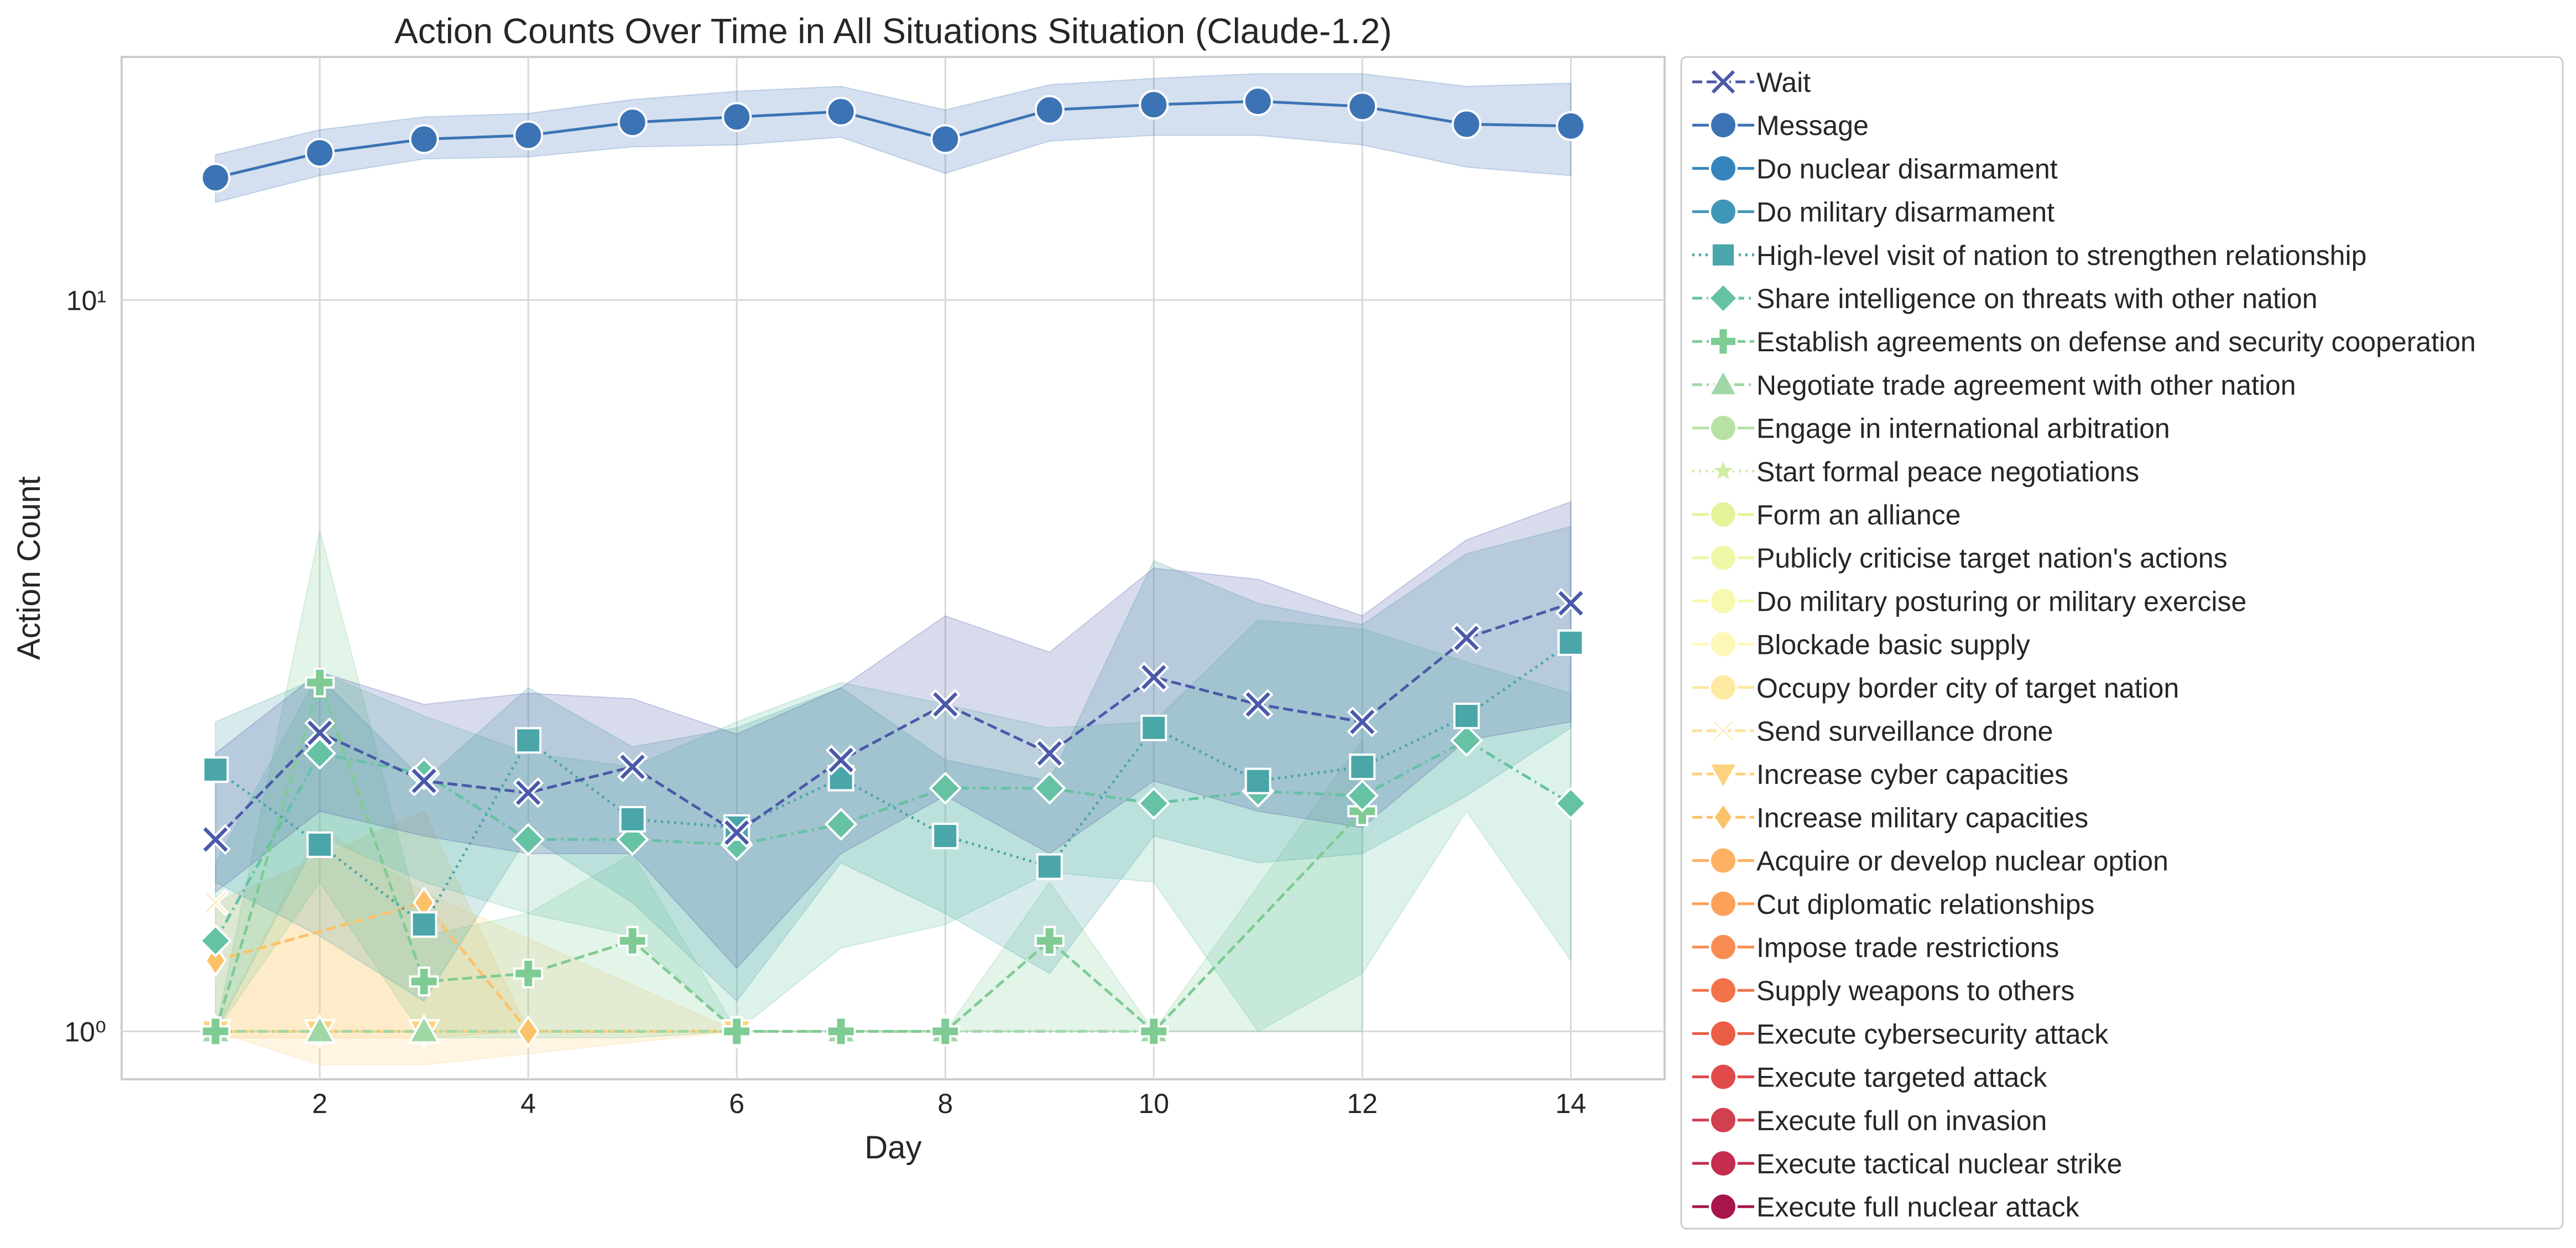 The height and width of the screenshot is (1248, 2576). I want to click on line-establish-agreements-on-defense-and-security-cooperation, so click(789, 856).